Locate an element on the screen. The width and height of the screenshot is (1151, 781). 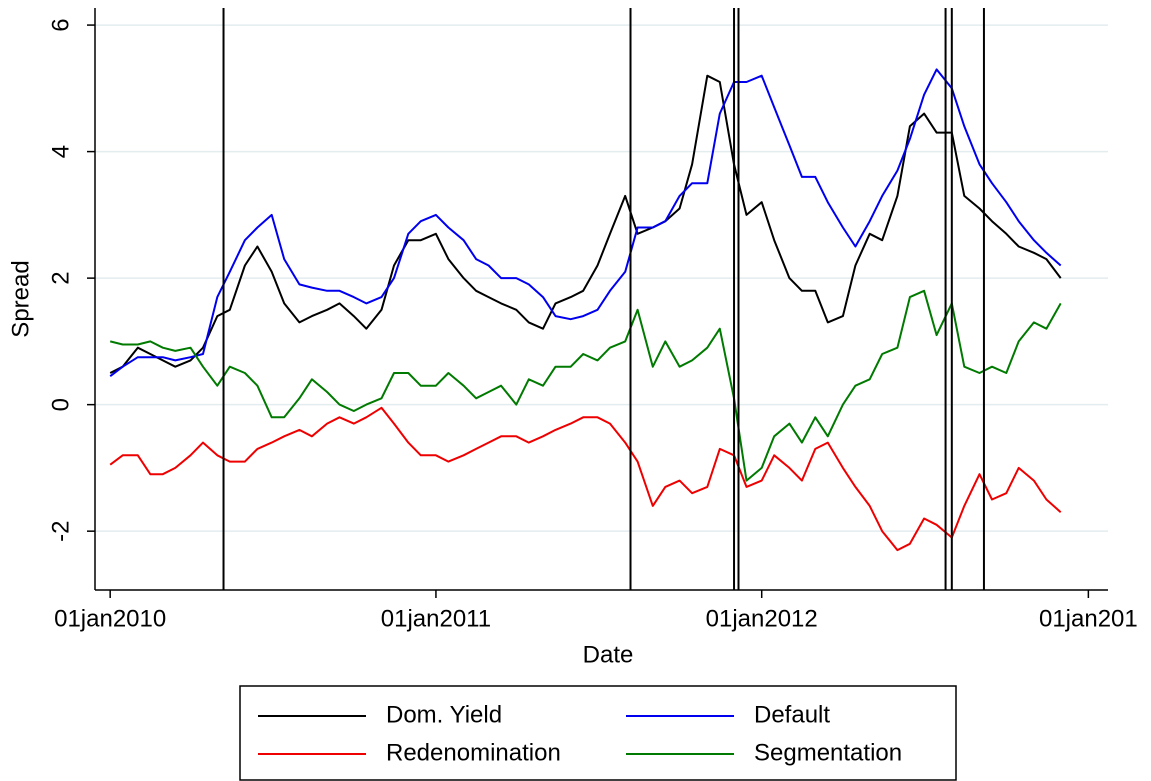
legend-label: Redenomination is located at coordinates (473, 752).